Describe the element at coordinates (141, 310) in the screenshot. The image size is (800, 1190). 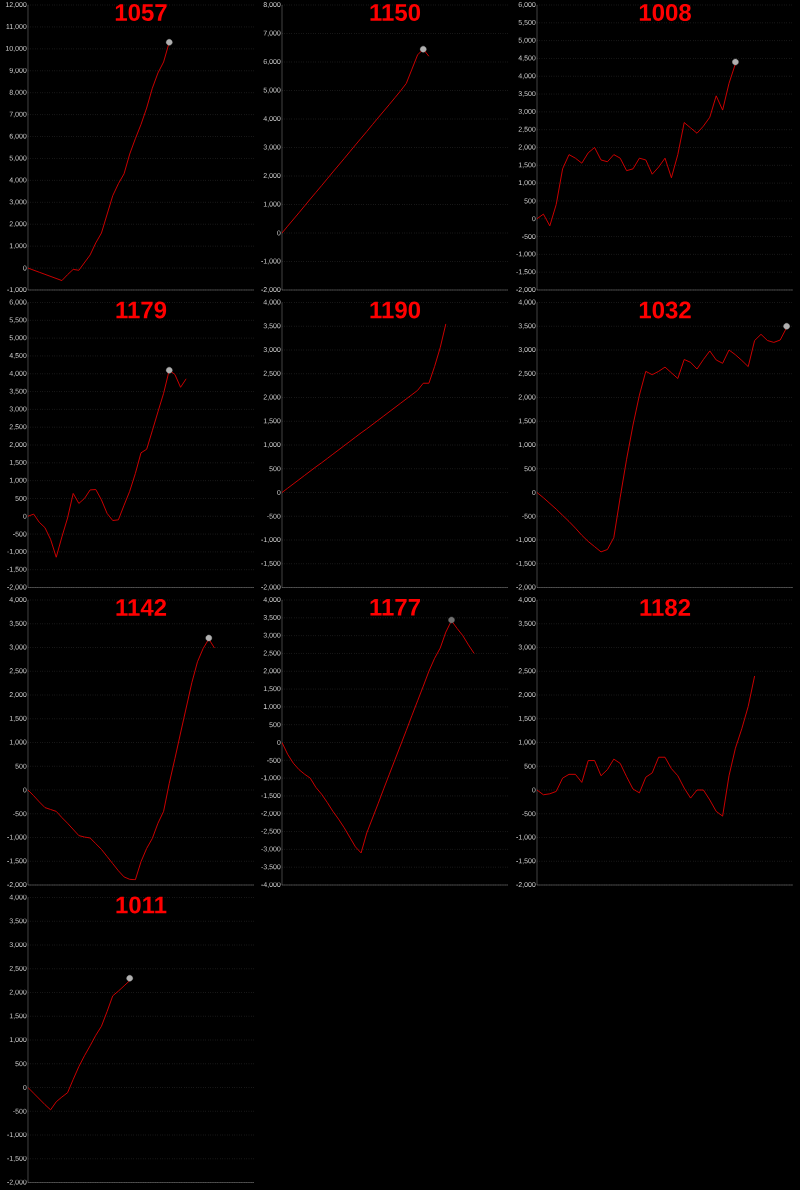
I see `chart-title: 1179` at that location.